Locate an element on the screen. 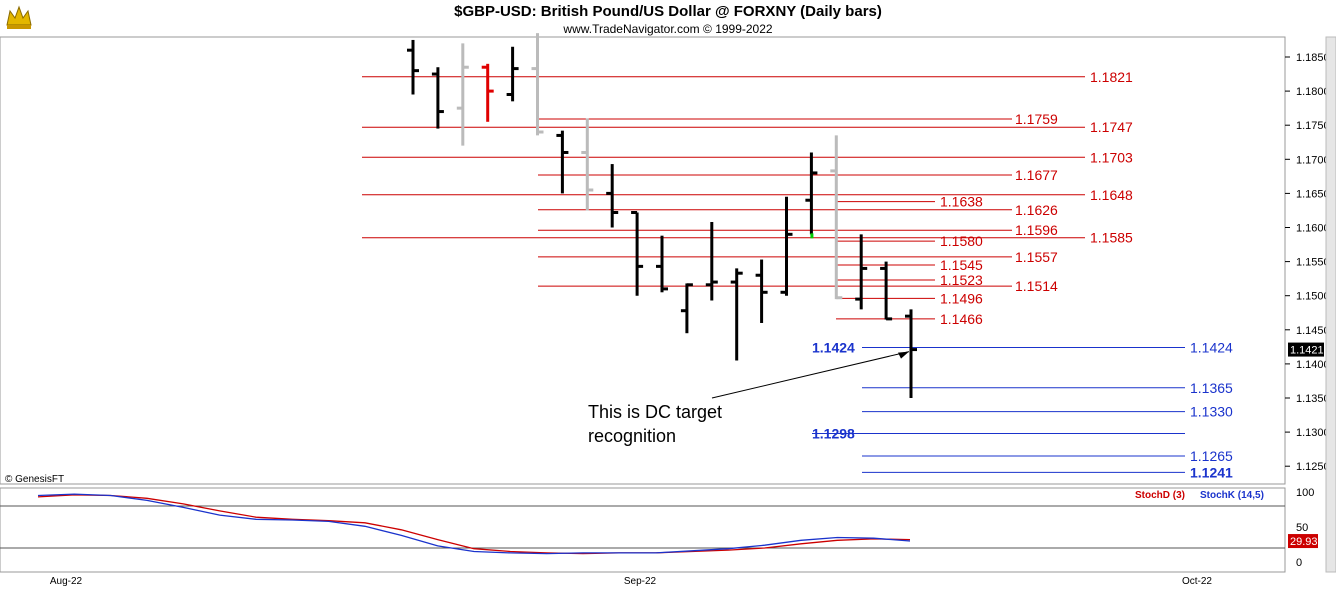 The image size is (1336, 591). level-label: 1.1514 is located at coordinates (1036, 286).